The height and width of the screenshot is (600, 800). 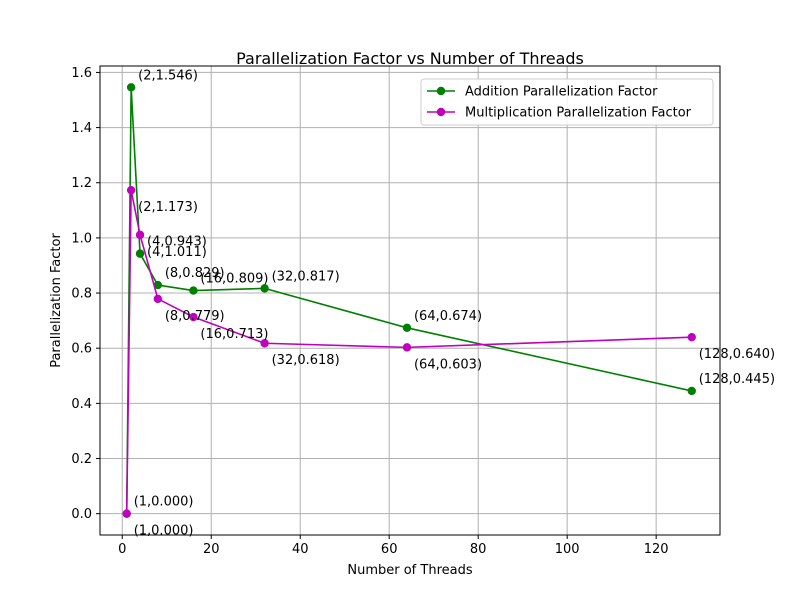 What do you see at coordinates (561, 92) in the screenshot?
I see `legend-label: Addition Parallelization Factor` at bounding box center [561, 92].